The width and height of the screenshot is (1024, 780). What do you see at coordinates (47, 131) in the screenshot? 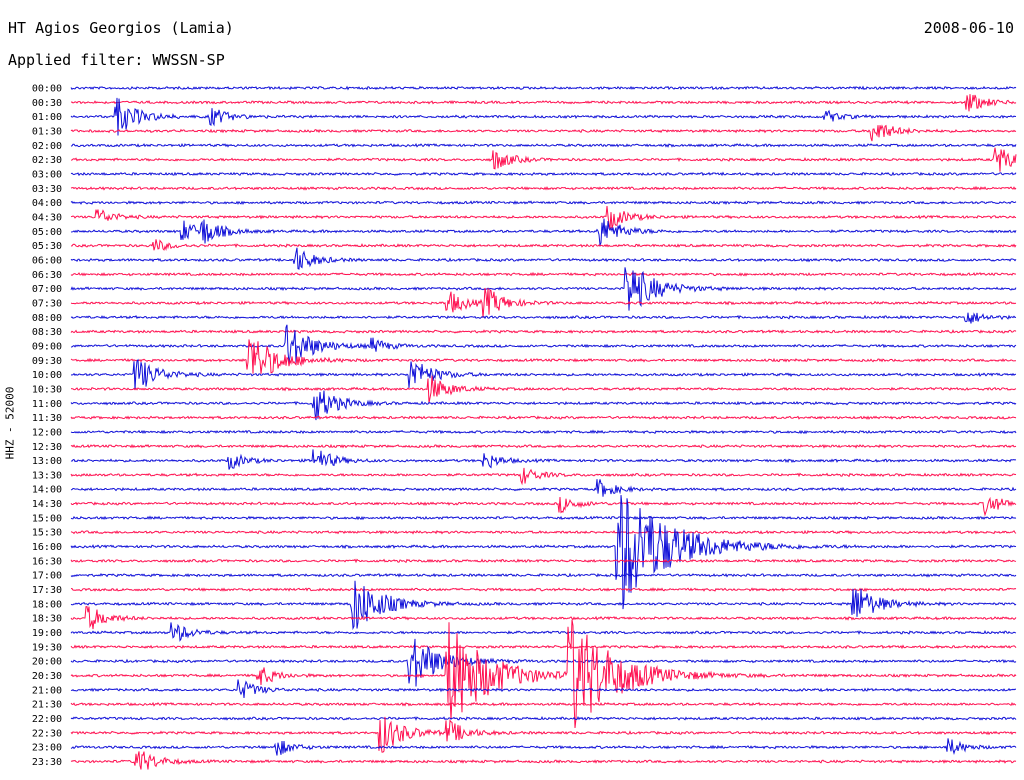
I see `row-time-label: 01:30` at bounding box center [47, 131].